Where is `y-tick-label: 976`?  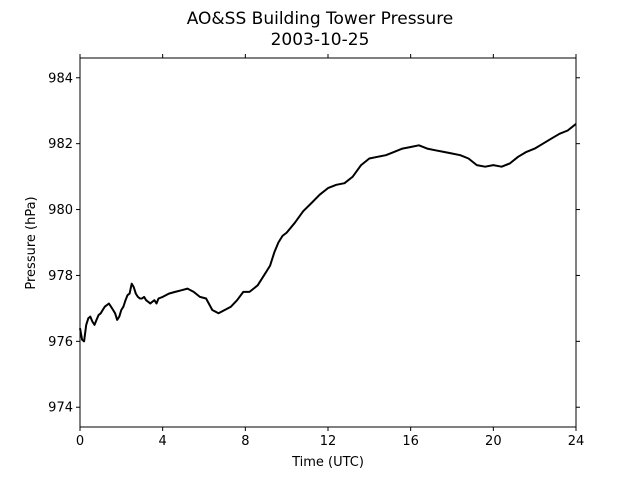 y-tick-label: 976 is located at coordinates (60, 342).